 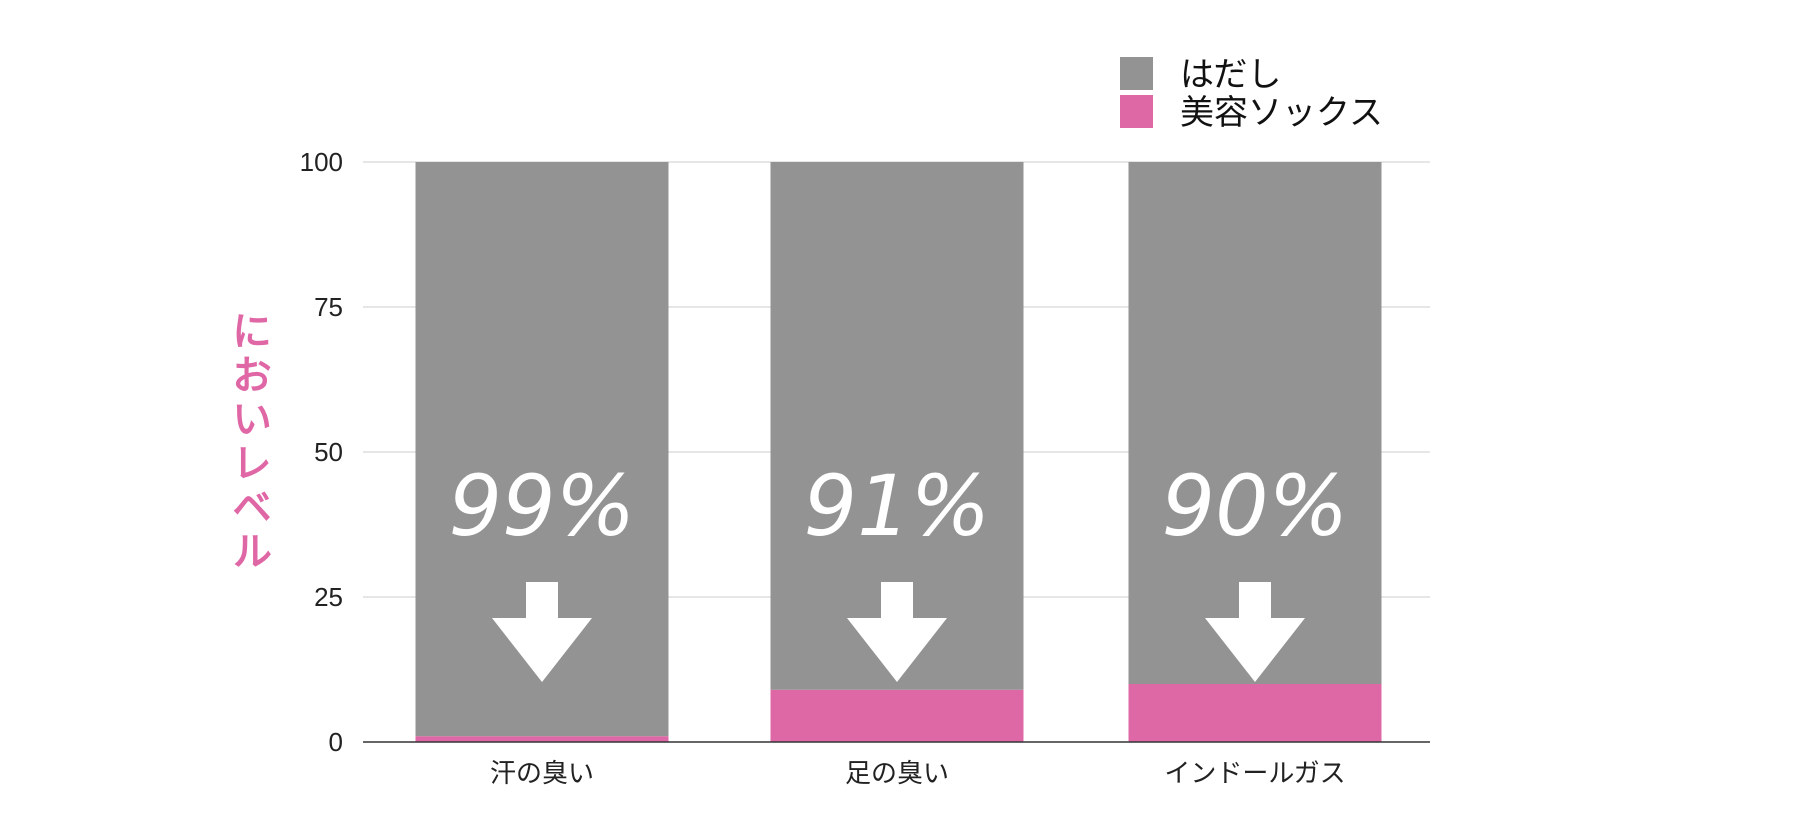 I want to click on x-category-label: 汗の臭い, so click(x=542, y=774).